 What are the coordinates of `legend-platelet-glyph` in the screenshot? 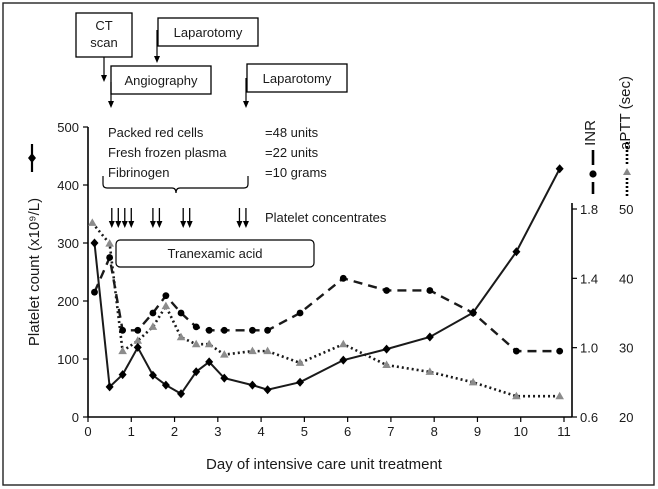 It's located at (32, 158).